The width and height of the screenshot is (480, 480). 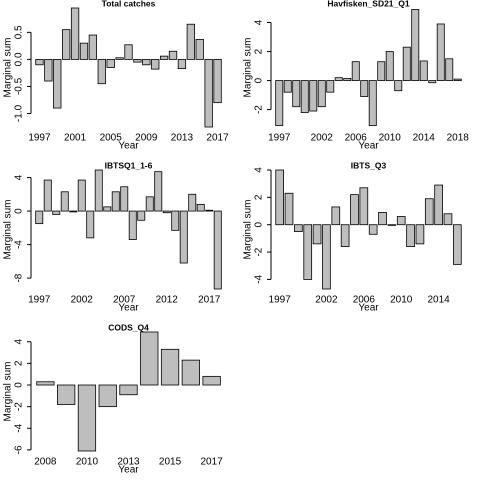 What do you see at coordinates (39, 138) in the screenshot?
I see `x-tick-label: 1997` at bounding box center [39, 138].